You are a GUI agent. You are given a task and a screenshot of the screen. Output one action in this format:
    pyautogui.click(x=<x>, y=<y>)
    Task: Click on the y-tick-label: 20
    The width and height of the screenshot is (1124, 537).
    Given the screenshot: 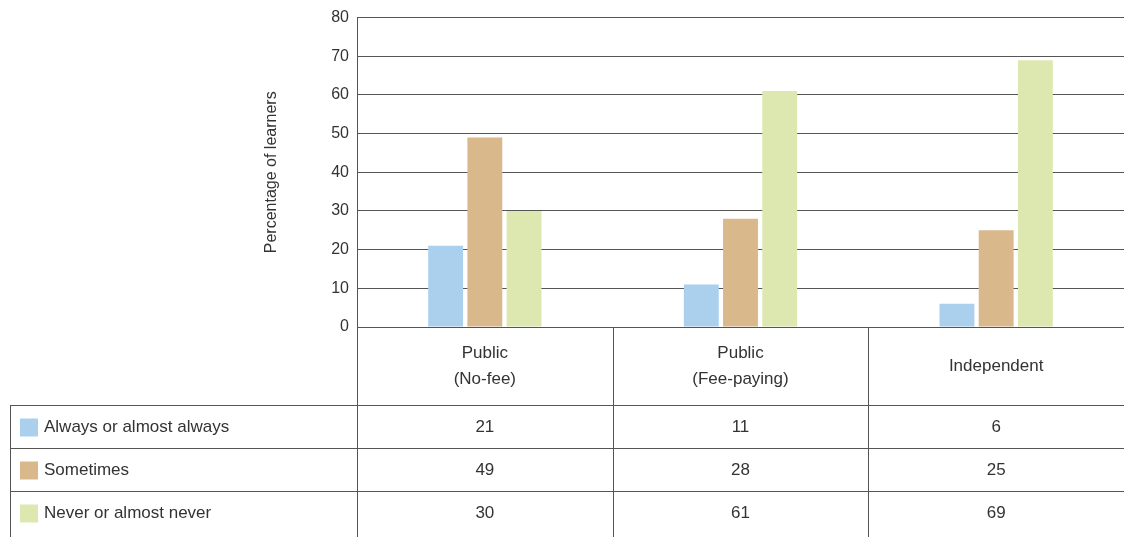 What is the action you would take?
    pyautogui.click(x=340, y=249)
    